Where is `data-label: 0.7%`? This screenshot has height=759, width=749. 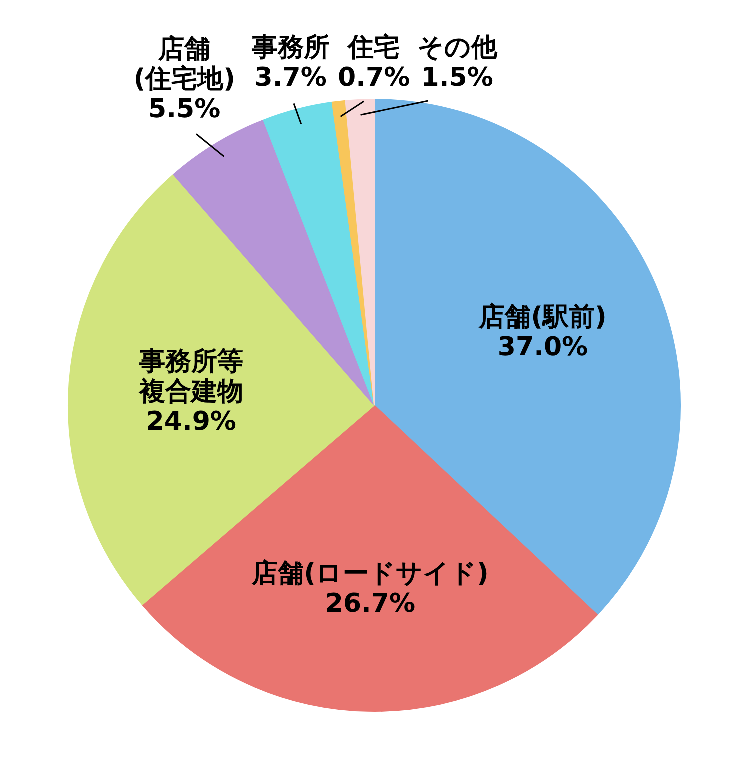 data-label: 0.7% is located at coordinates (374, 77).